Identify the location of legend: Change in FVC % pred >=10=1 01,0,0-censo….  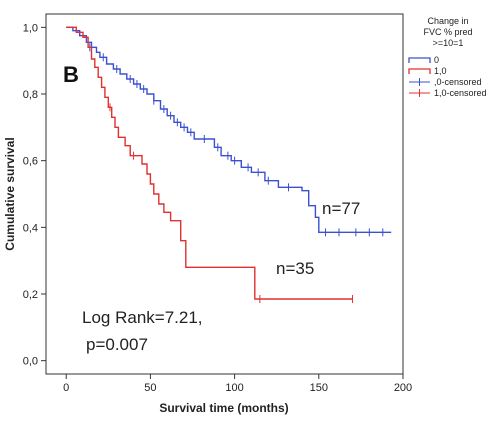
(447, 57).